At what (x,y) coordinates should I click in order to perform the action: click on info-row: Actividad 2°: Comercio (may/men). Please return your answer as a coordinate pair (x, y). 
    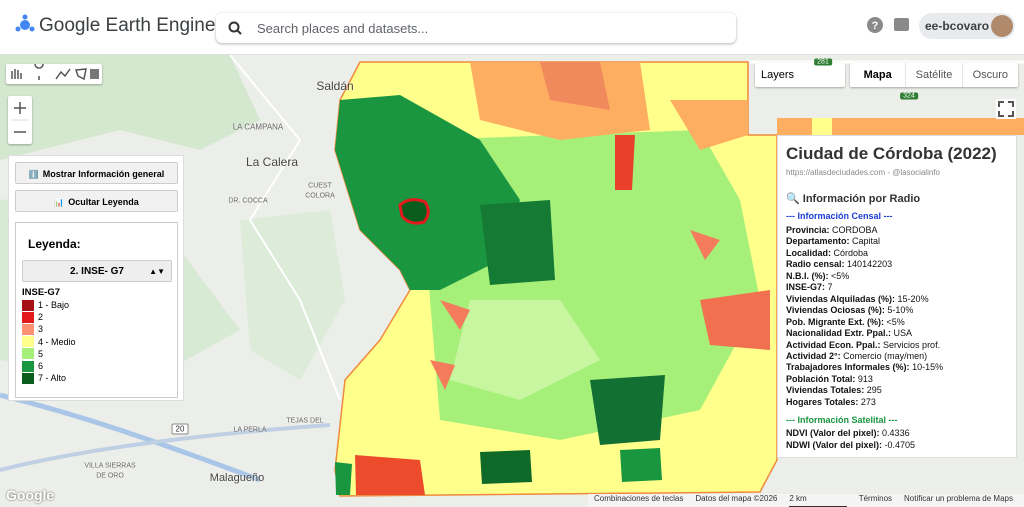
    Looking at the image, I should click on (856, 356).